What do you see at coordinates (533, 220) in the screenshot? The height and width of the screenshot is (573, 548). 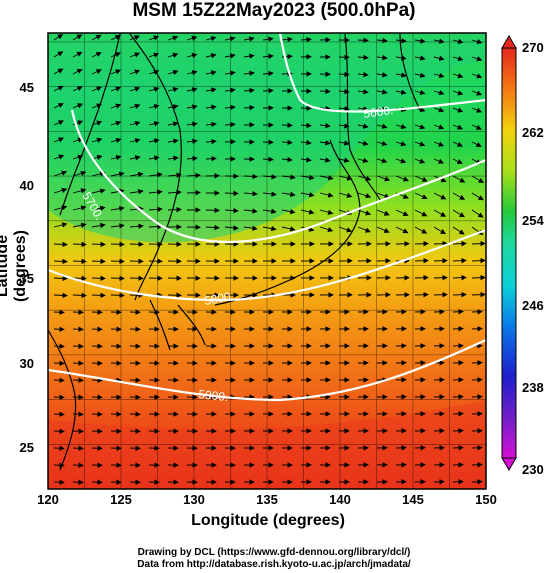 I see `colorbar-tick-label: 254` at bounding box center [533, 220].